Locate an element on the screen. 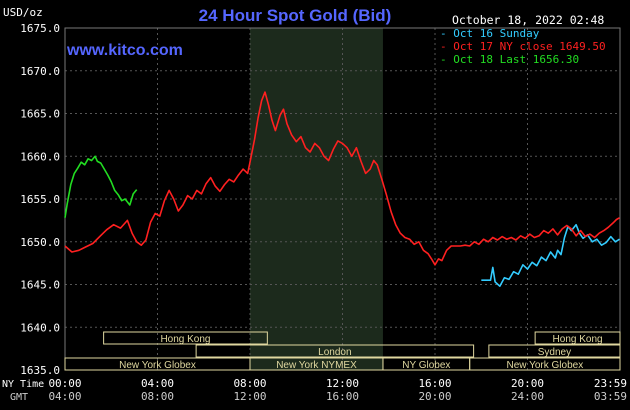 This screenshot has height=410, width=630. y-tick-label: 1655.0 is located at coordinates (40, 199).